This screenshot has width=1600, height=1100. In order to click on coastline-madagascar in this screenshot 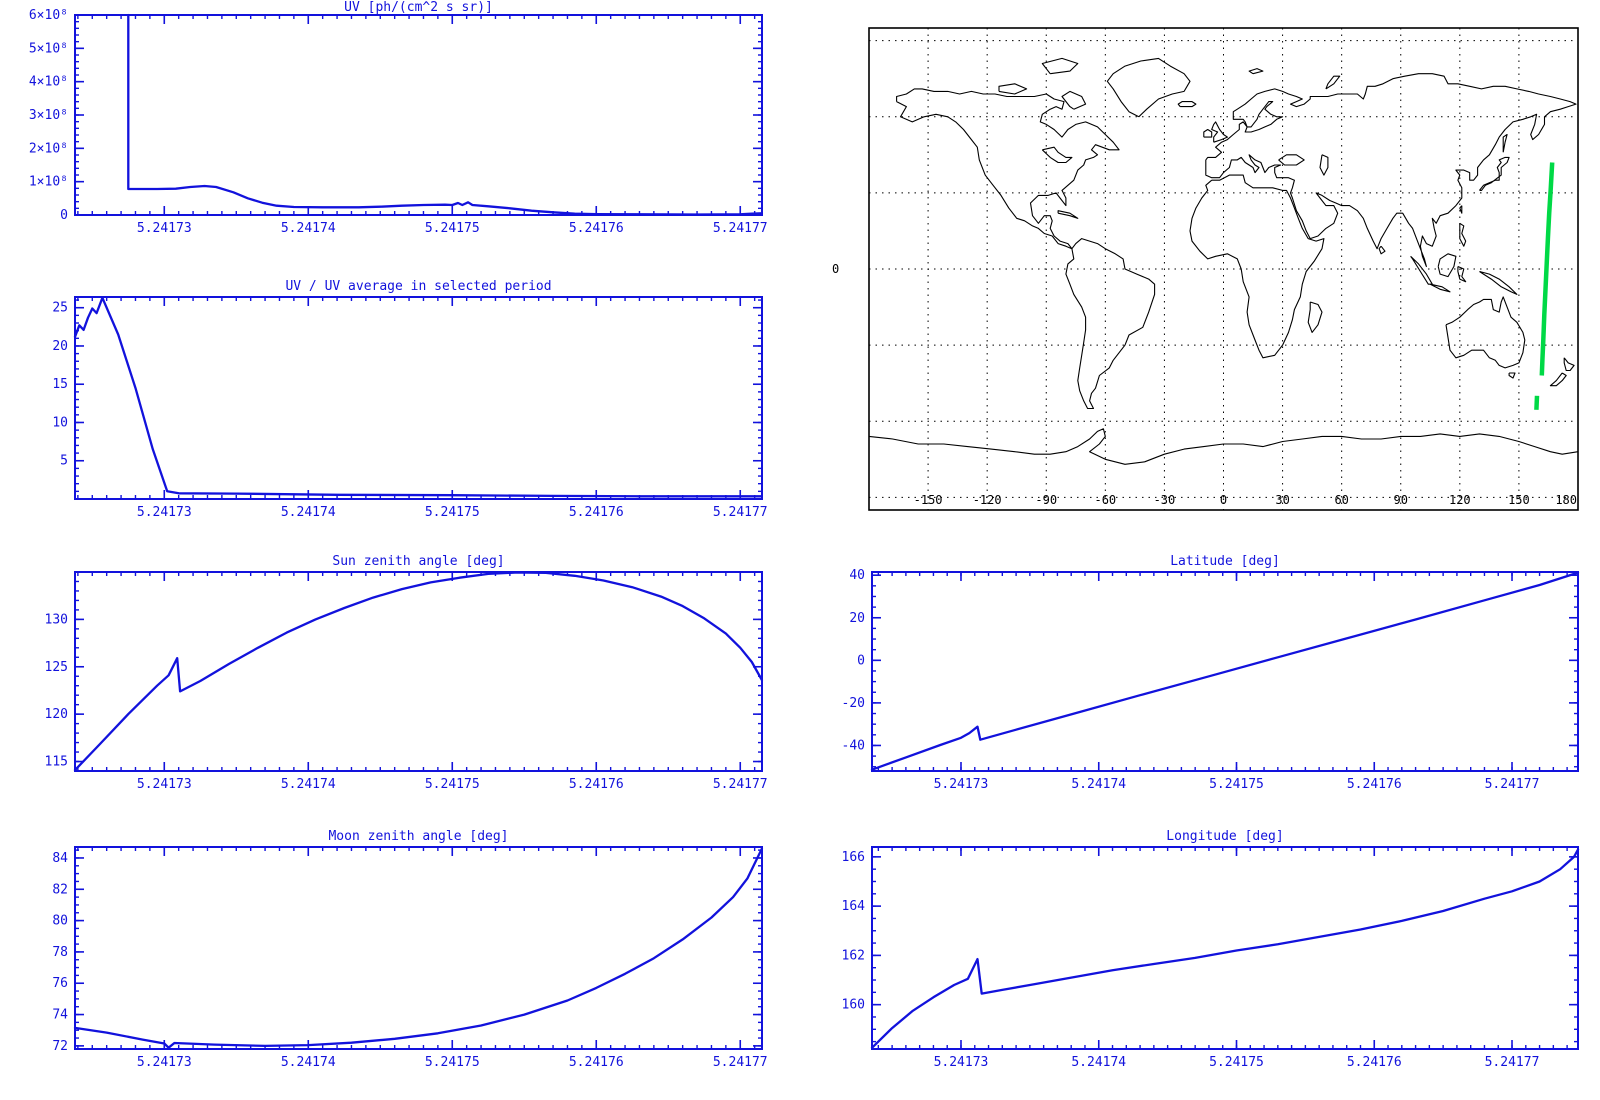, I will do `click(1315, 317)`.